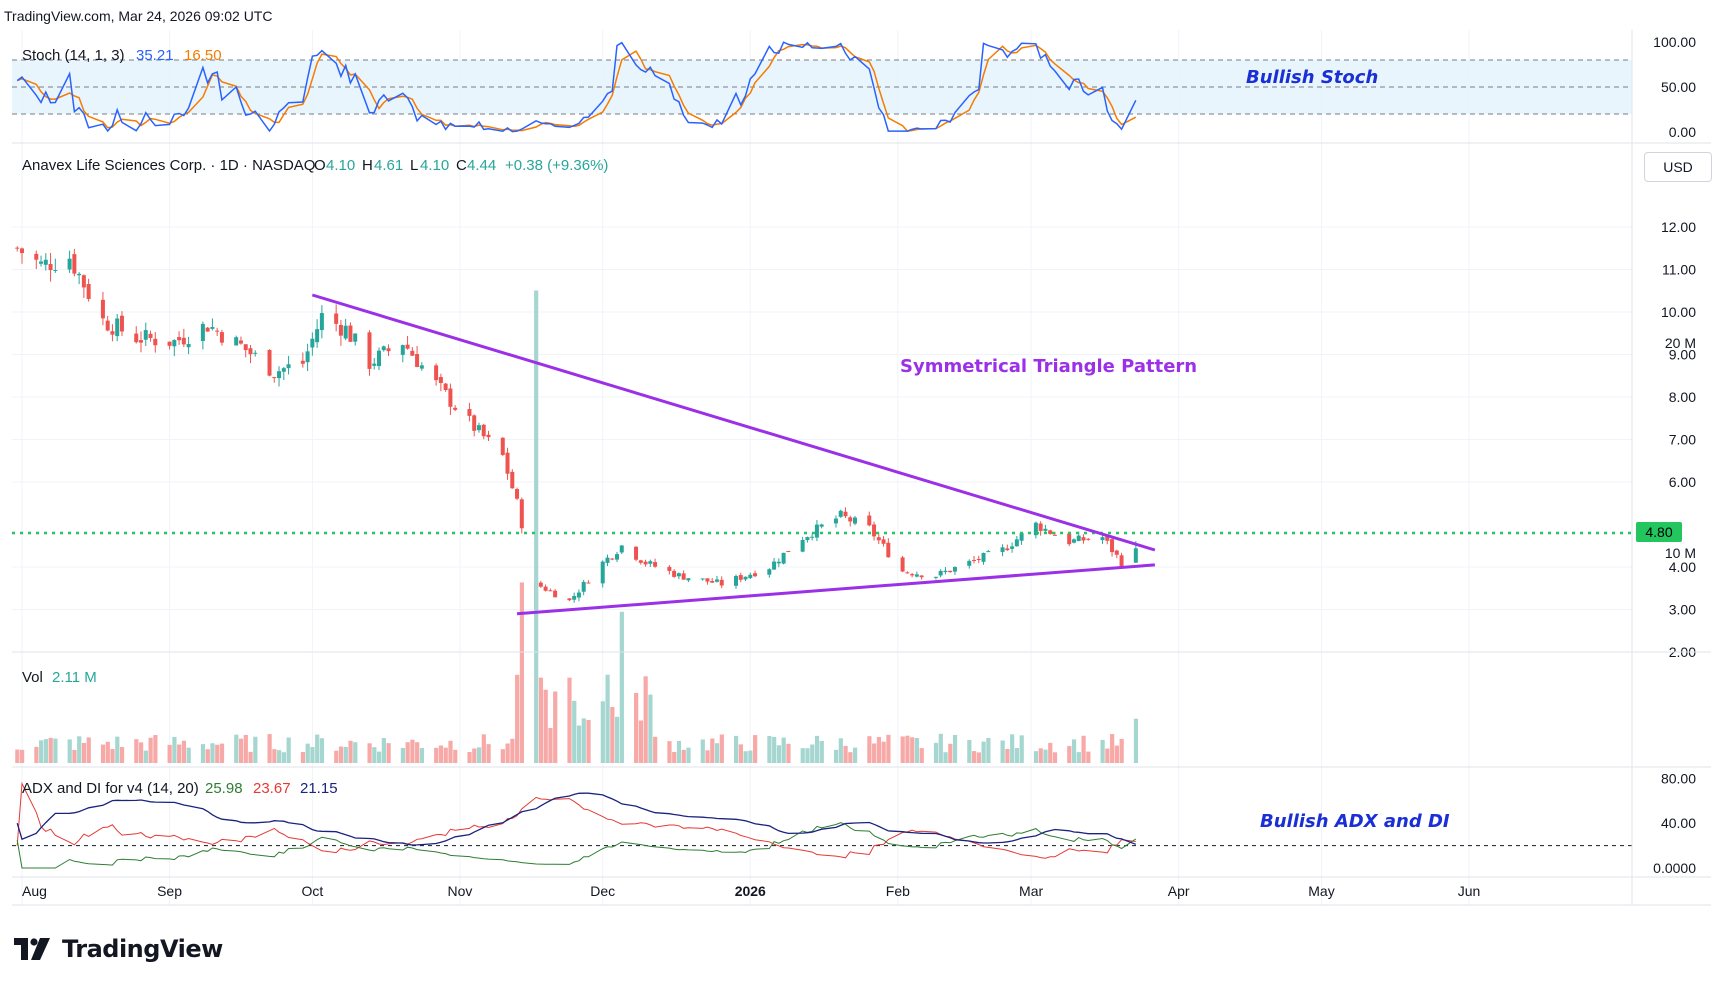 The height and width of the screenshot is (982, 1717). What do you see at coordinates (1678, 823) in the screenshot?
I see `adx-tick-label: 40.00` at bounding box center [1678, 823].